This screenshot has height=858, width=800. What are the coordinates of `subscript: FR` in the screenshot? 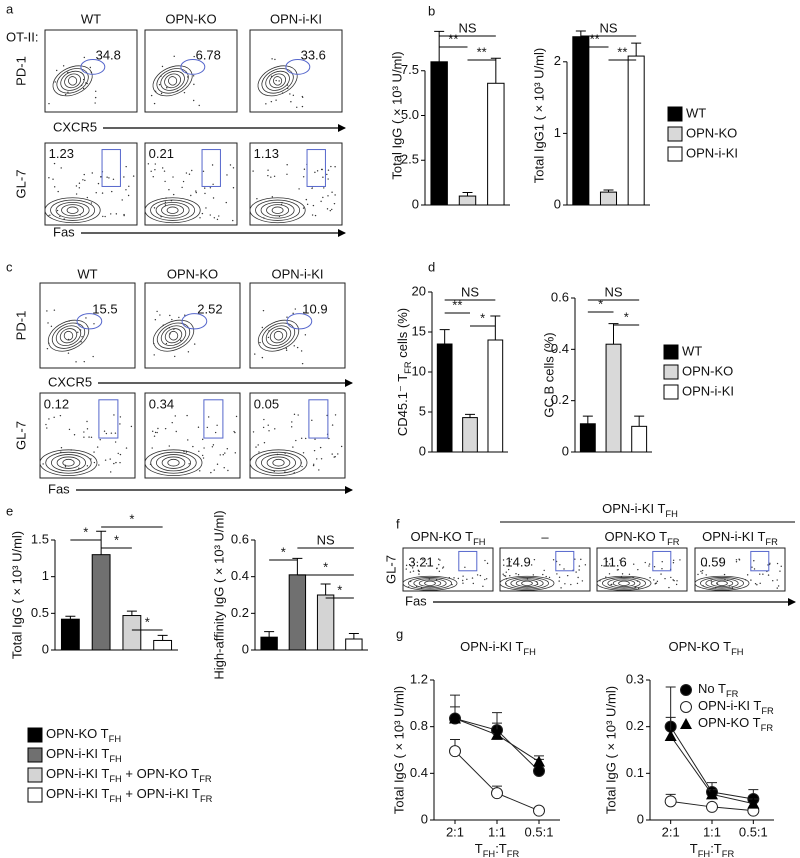 It's located at (728, 853).